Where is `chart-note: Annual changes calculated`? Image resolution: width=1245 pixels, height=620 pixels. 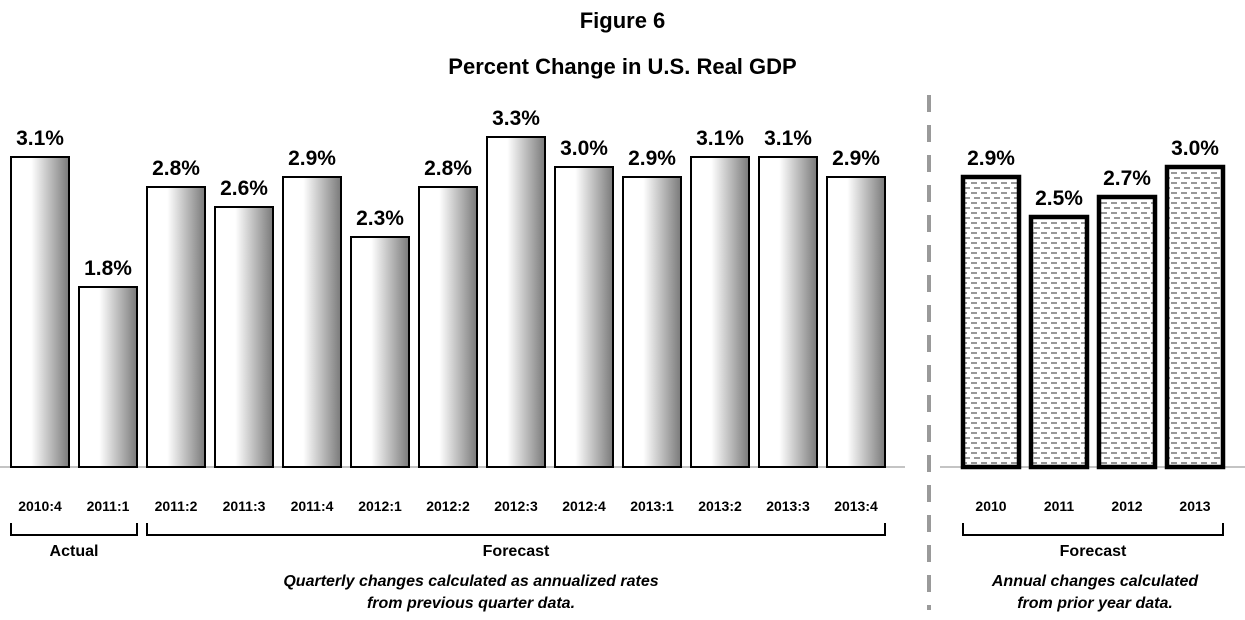
chart-note: Annual changes calculated is located at coordinates (1095, 581).